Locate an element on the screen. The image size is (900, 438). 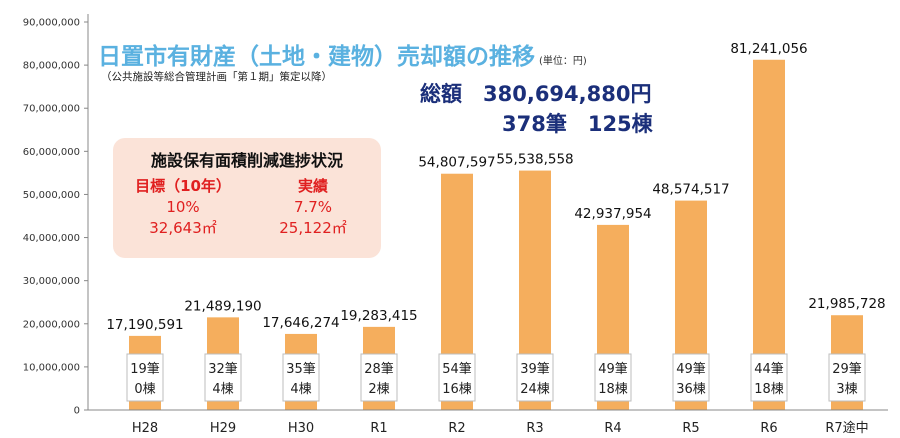
parcel-count: 39筆 is located at coordinates (535, 369).